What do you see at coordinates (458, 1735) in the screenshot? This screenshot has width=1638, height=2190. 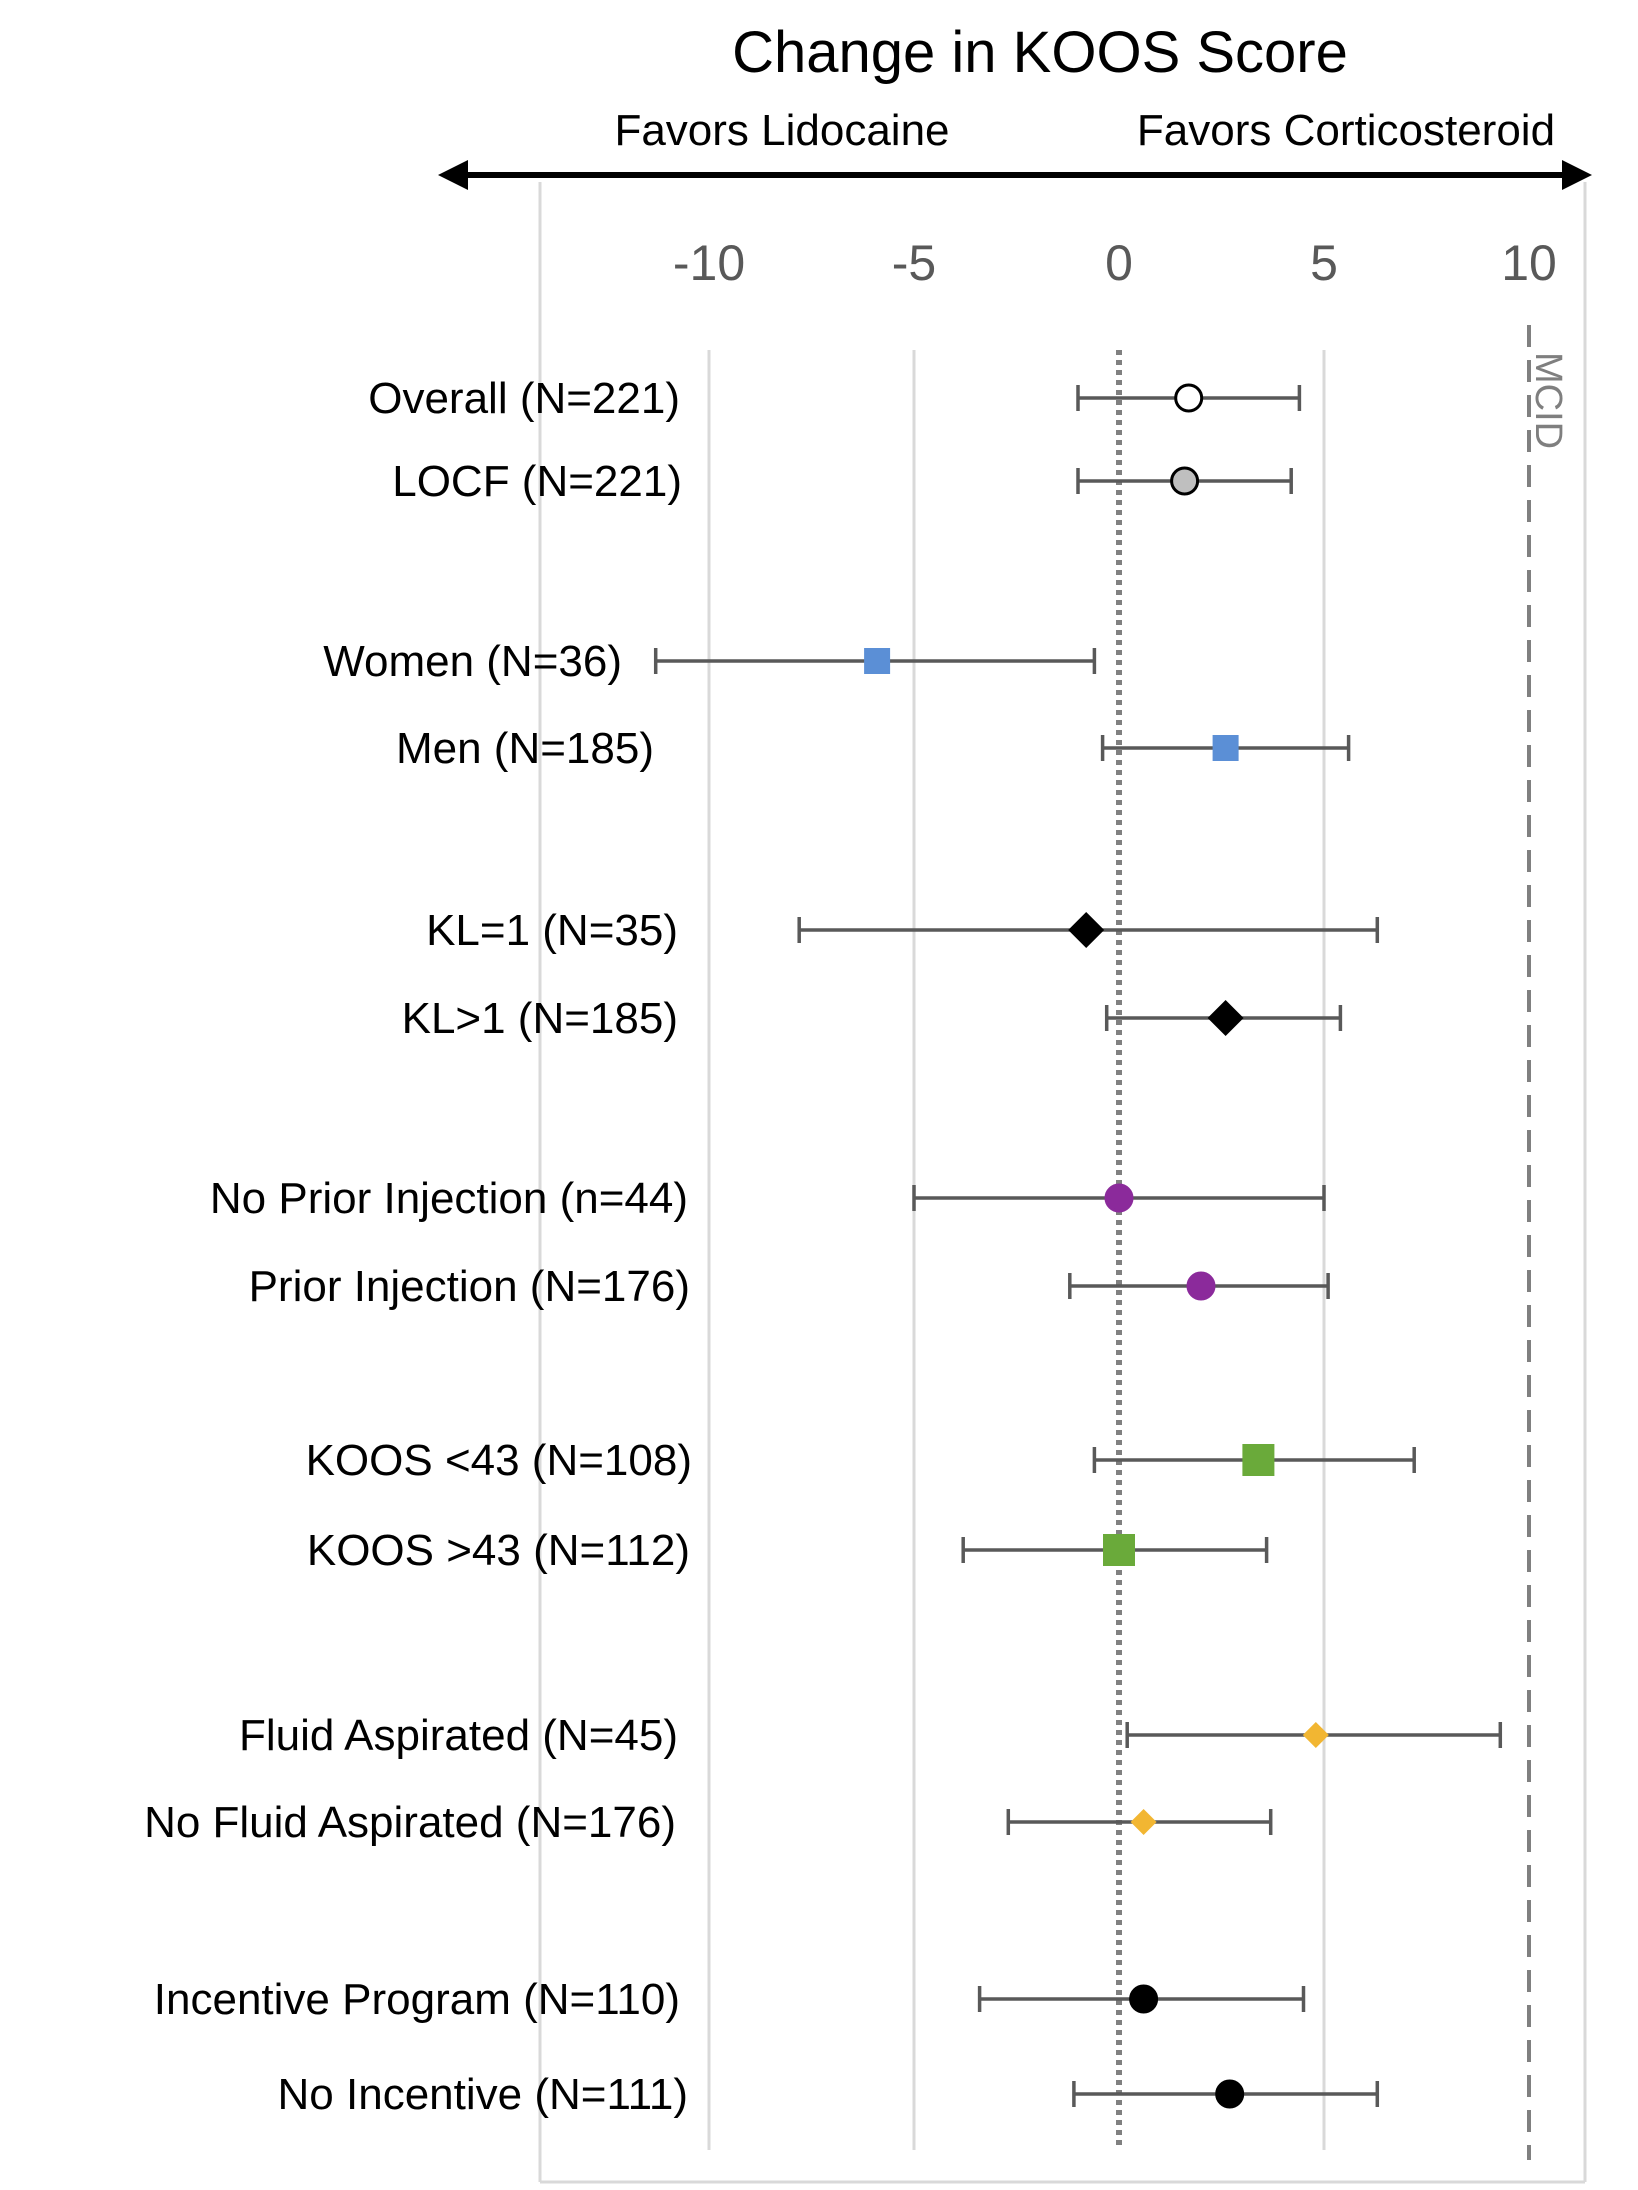 I see `row-label: Fluid Aspirated (N=45)` at bounding box center [458, 1735].